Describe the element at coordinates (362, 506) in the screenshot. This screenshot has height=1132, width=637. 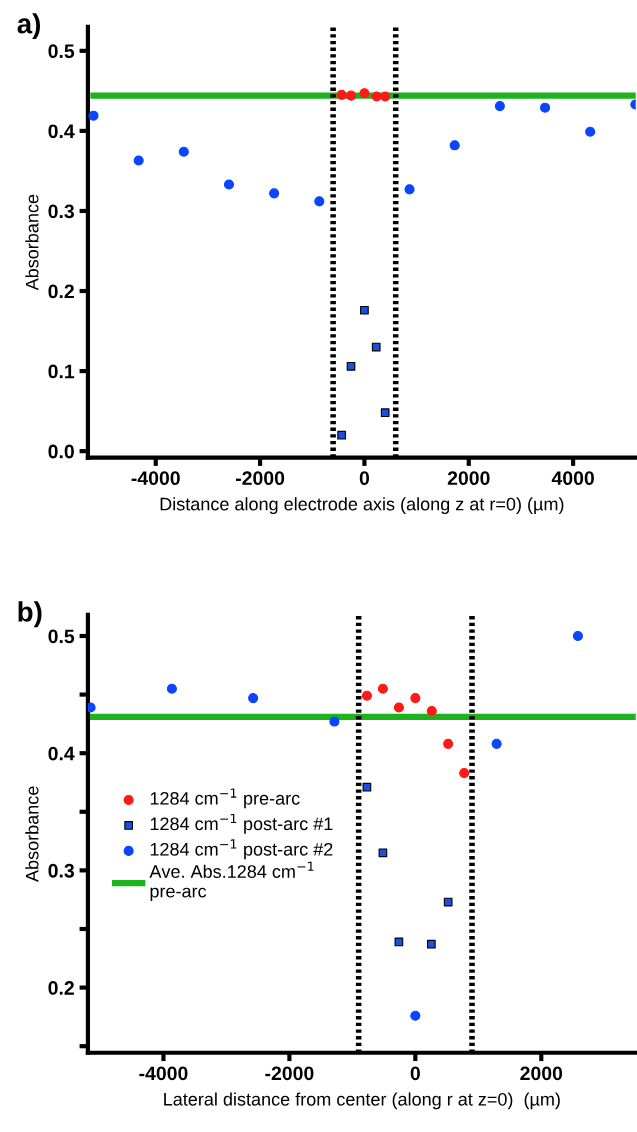
I see `x-axis-title: Distance along electrode axis (along z at r=0) (µm)` at that location.